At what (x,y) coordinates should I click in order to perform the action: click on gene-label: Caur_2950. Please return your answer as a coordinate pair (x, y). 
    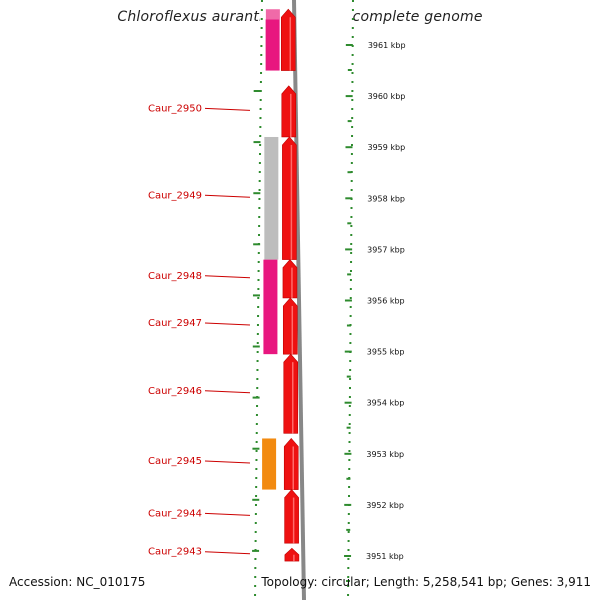
    Looking at the image, I should click on (175, 108).